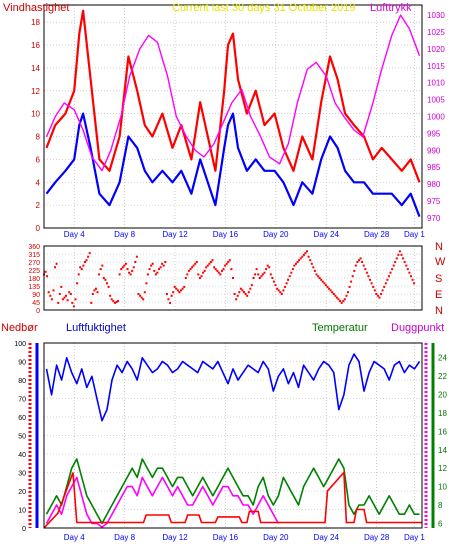  What do you see at coordinates (436, 66) in the screenshot?
I see `y-tick-label-right: 1015` at bounding box center [436, 66].